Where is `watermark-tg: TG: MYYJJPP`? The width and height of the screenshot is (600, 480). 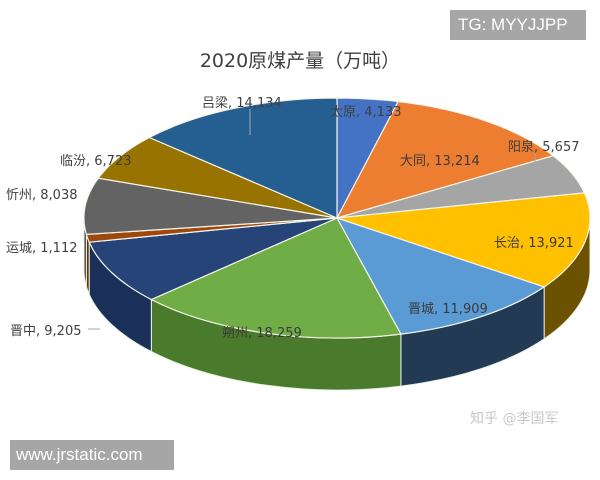 watermark-tg: TG: MYYJJPP is located at coordinates (518, 25).